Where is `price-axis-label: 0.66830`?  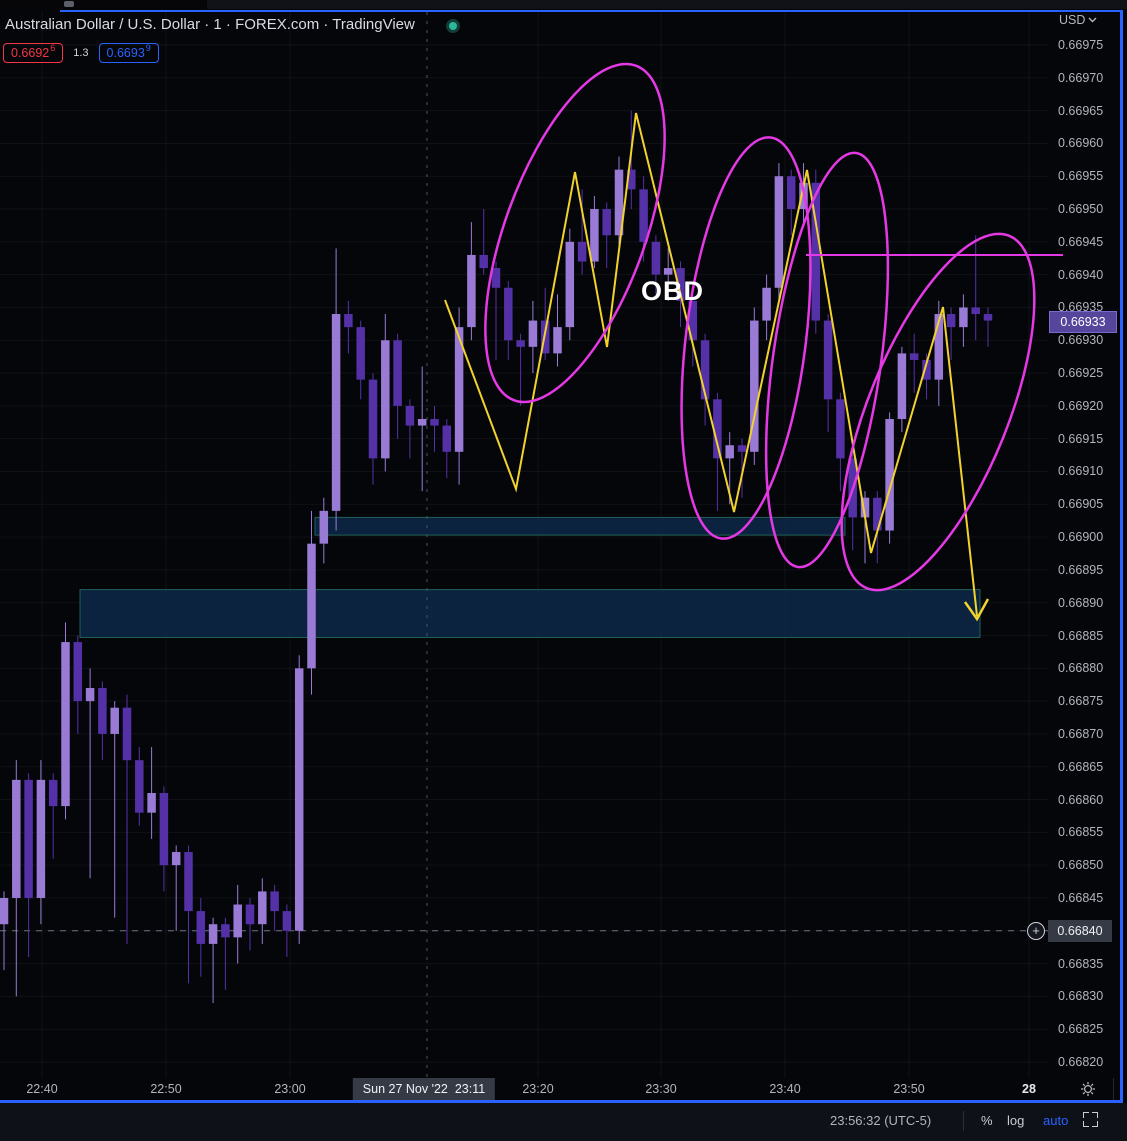
price-axis-label: 0.66830 is located at coordinates (1081, 996).